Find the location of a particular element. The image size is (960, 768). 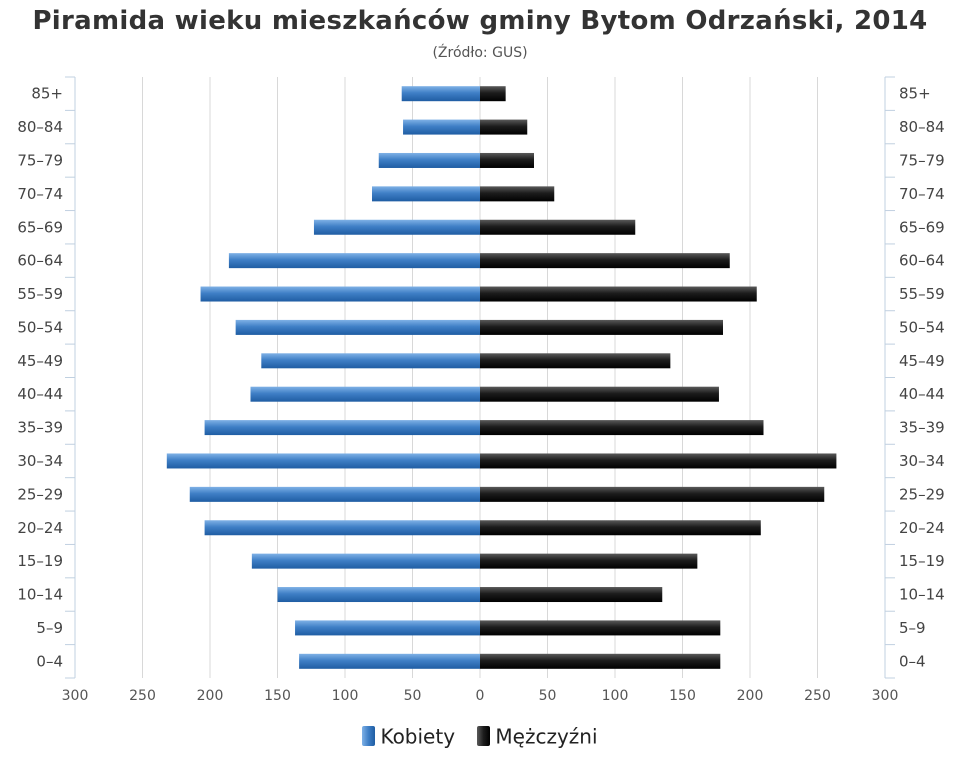

y-label-left: 30–34 is located at coordinates (40, 461).